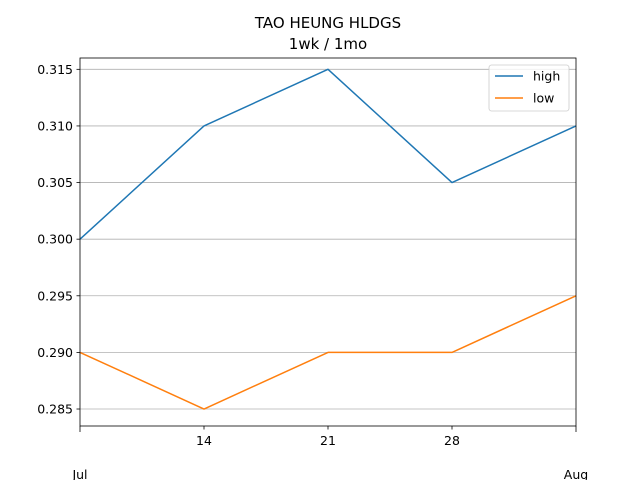 The width and height of the screenshot is (640, 480). I want to click on legend: high low, so click(529, 88).